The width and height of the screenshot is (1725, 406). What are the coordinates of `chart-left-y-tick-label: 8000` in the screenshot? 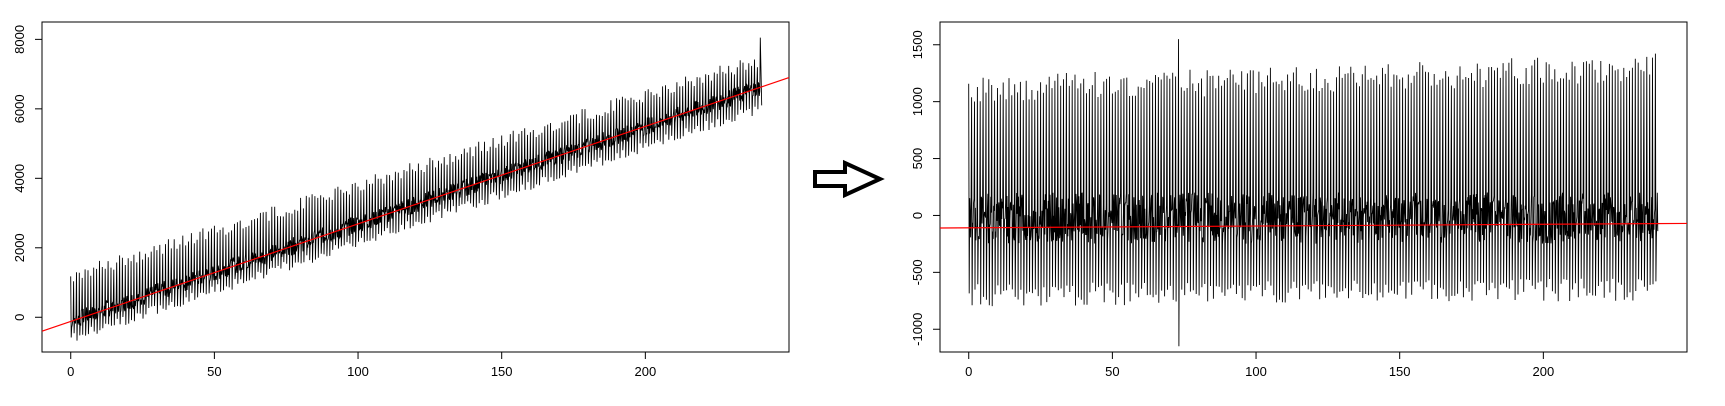 It's located at (19, 39).